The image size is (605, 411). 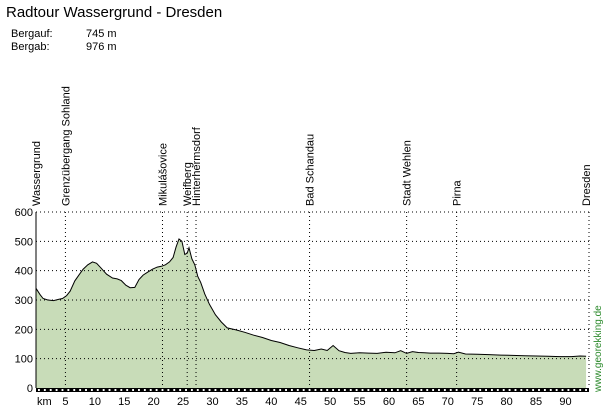 I want to click on waypoint-label: Weifberg, so click(x=188, y=184).